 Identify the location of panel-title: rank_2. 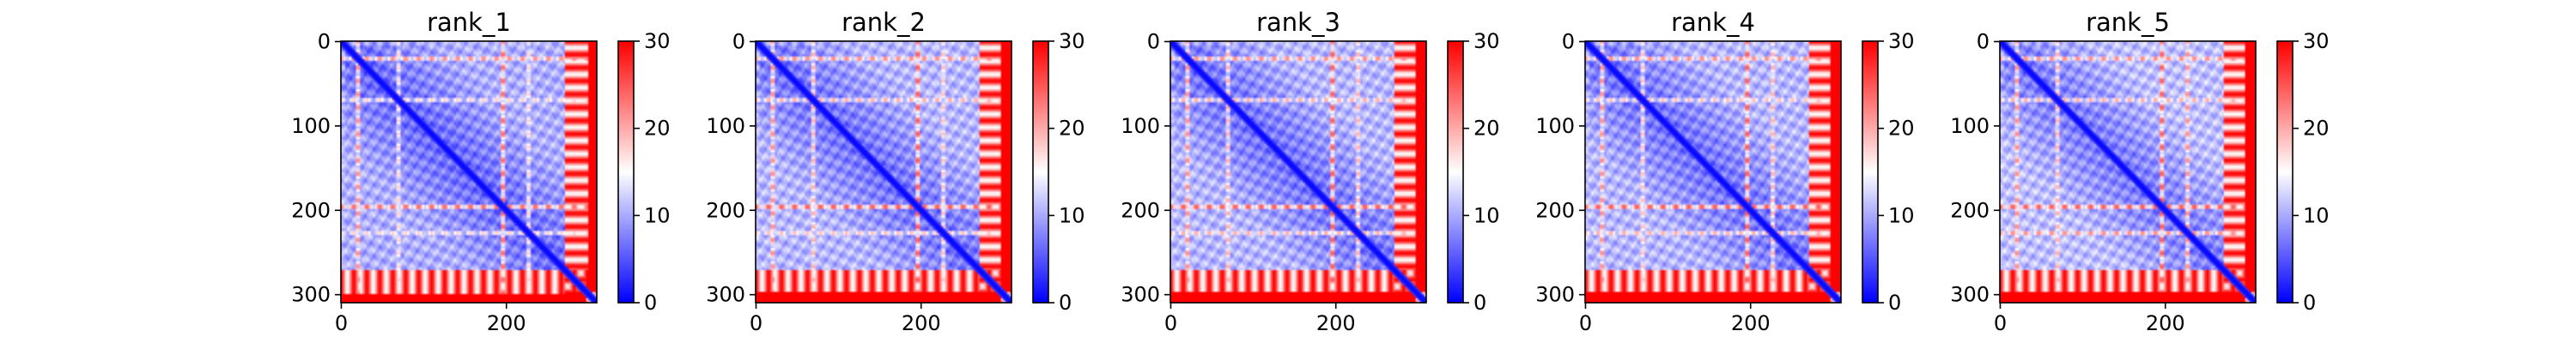
(884, 23).